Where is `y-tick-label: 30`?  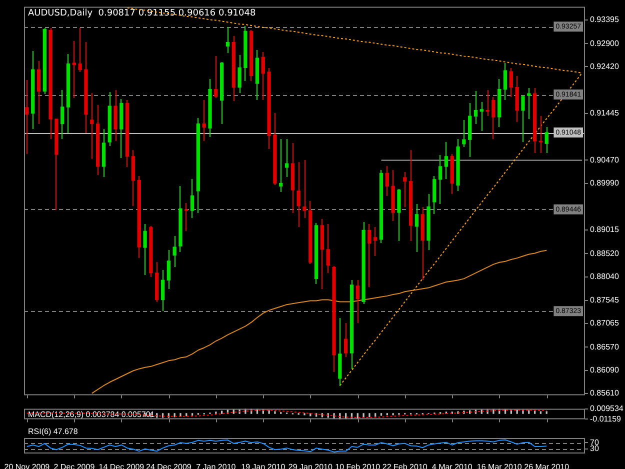
y-tick-label: 30 is located at coordinates (595, 449).